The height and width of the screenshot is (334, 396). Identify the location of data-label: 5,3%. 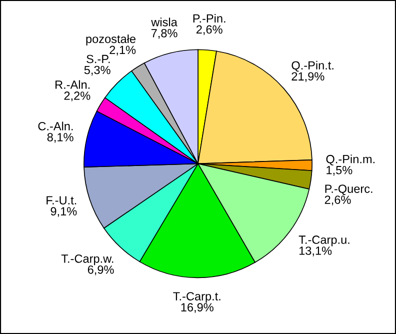
(97, 71).